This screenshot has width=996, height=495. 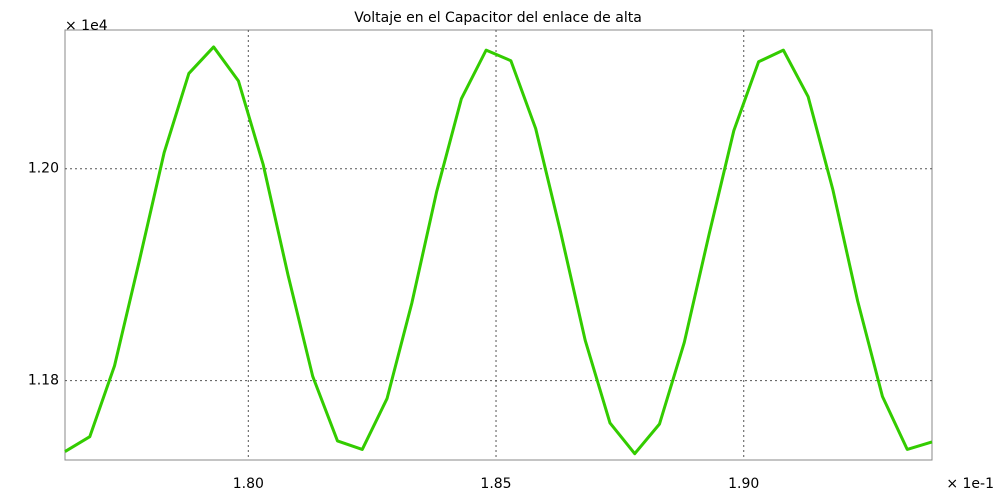 I want to click on x-tick-label: 1.80, so click(x=248, y=484).